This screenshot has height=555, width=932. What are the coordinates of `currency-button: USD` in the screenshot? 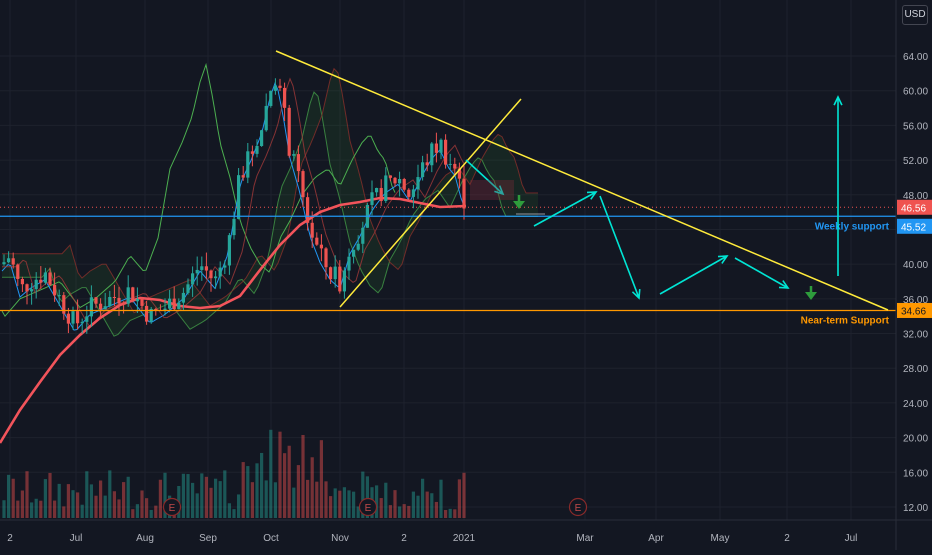 It's located at (915, 15).